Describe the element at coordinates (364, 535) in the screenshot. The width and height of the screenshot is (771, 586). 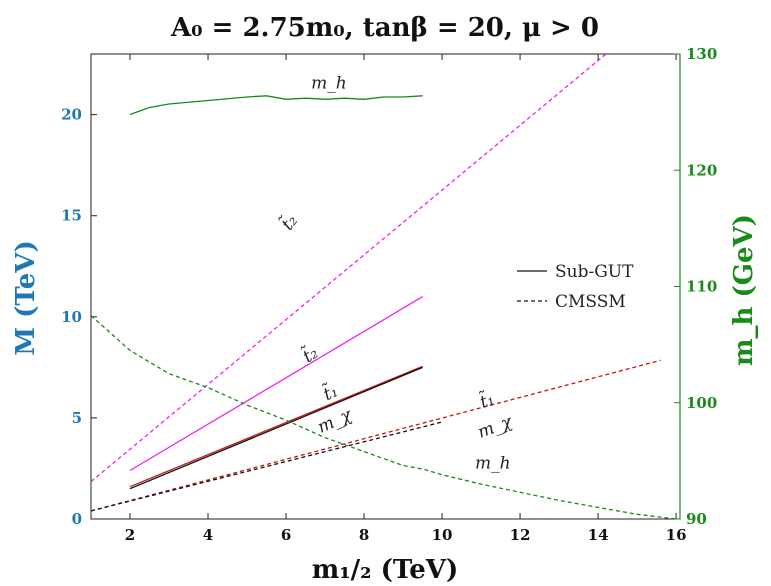
I see `x-tick-label: 8` at that location.